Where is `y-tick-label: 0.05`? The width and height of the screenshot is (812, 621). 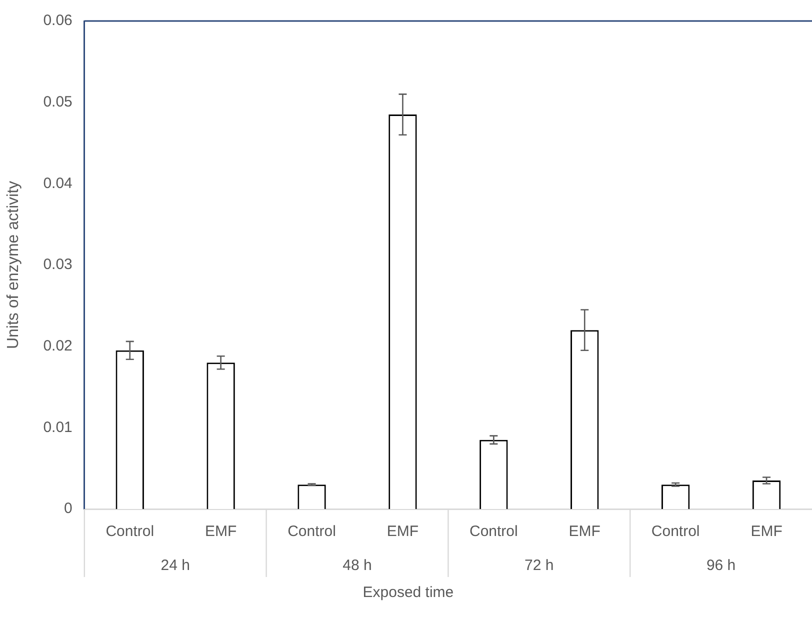 y-tick-label: 0.05 is located at coordinates (57, 101).